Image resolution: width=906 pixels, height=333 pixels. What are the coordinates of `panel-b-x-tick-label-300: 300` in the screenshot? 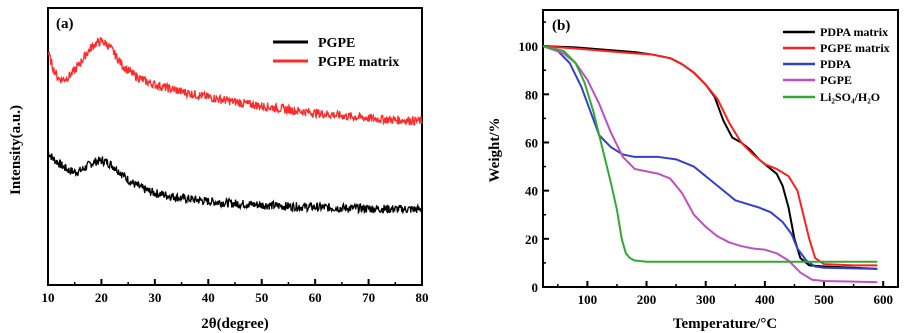 It's located at (706, 299).